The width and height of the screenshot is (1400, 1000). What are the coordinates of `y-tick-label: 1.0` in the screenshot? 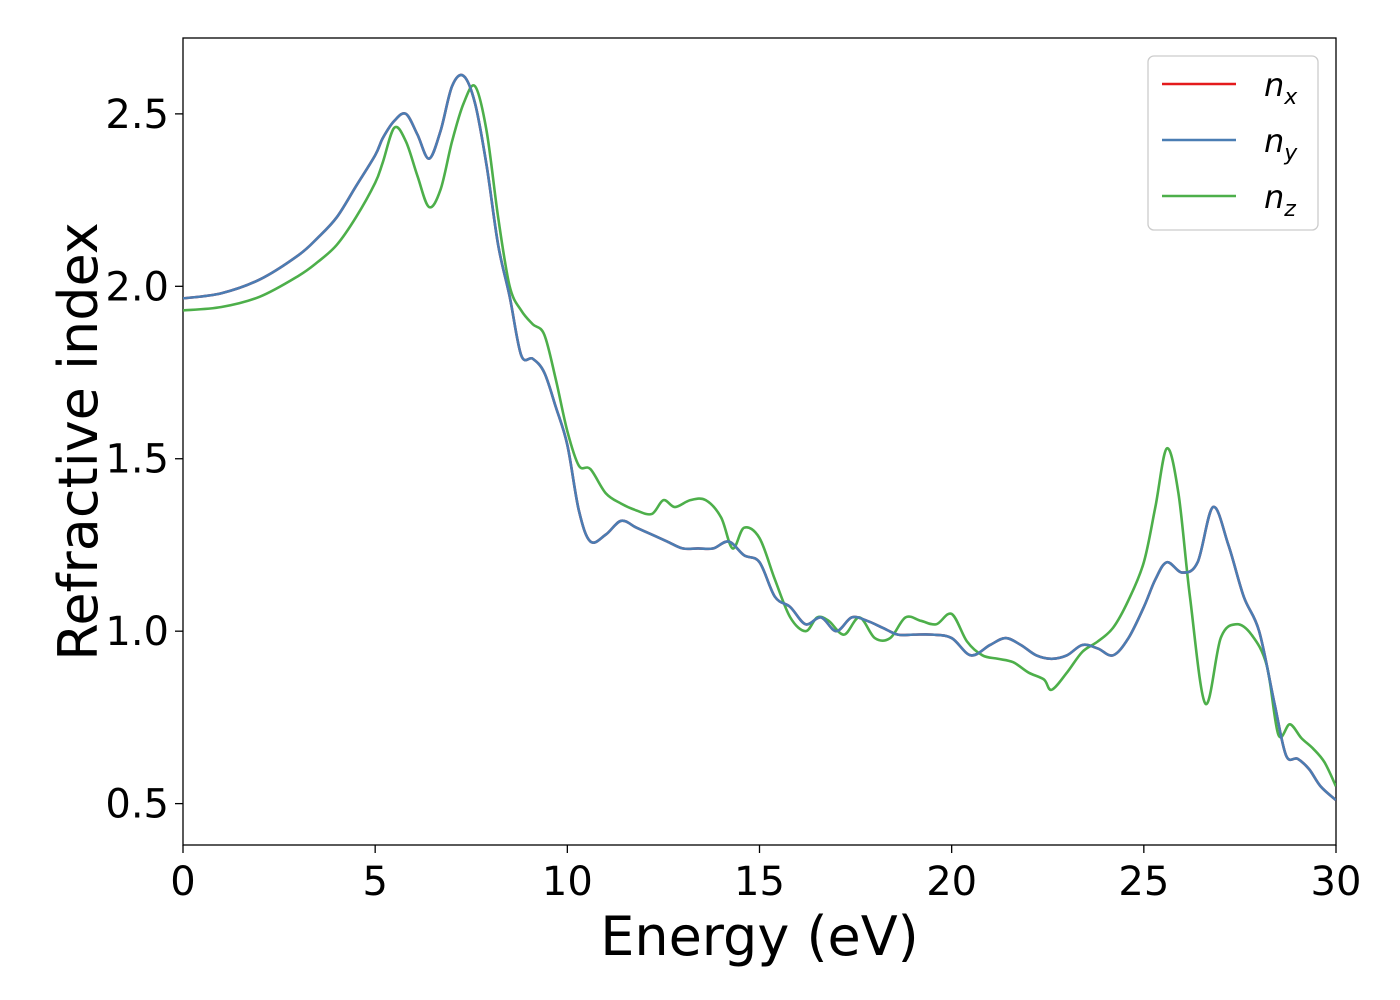 It's located at (137, 632).